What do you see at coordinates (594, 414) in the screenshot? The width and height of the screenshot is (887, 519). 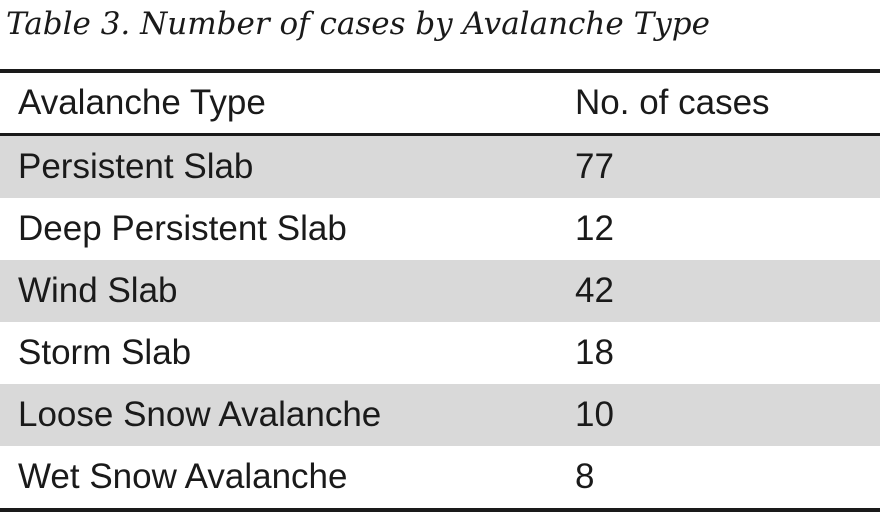 I see `table-cell: 10` at bounding box center [594, 414].